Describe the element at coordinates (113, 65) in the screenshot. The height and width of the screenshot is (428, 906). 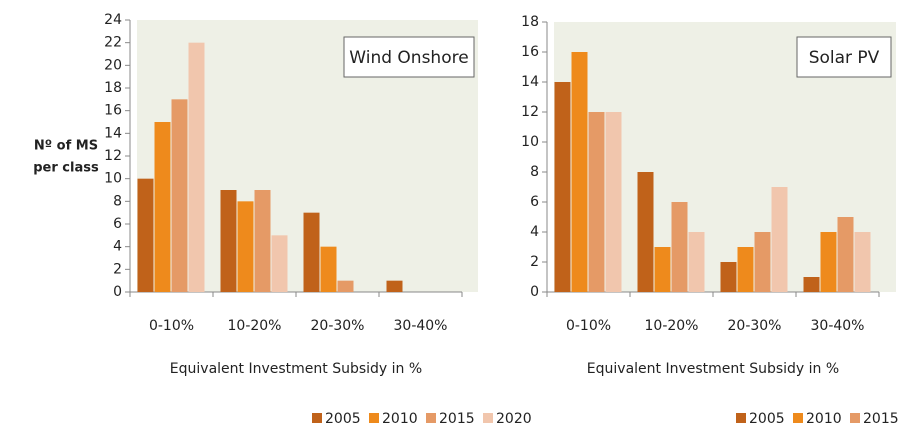
I see `y-tick-label: 20` at that location.